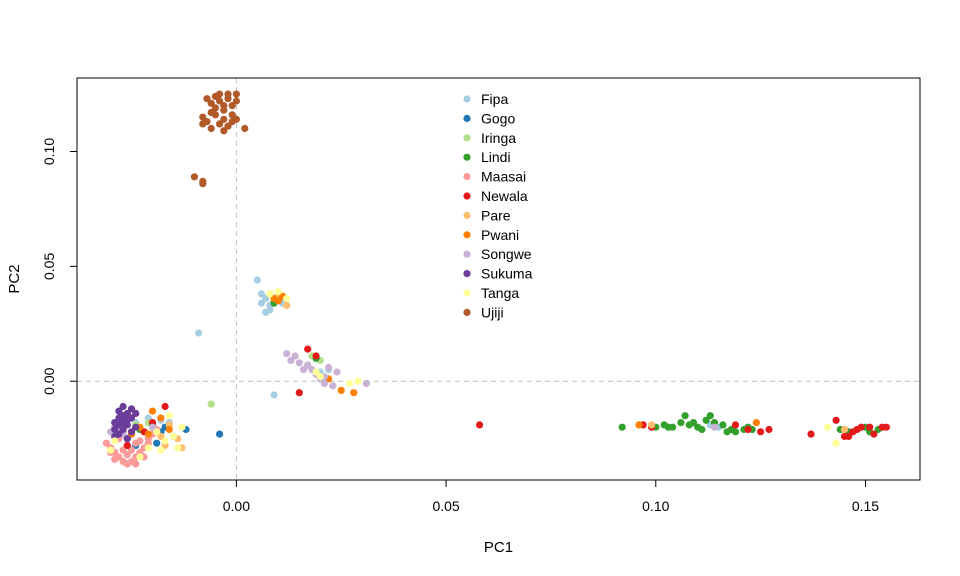 The height and width of the screenshot is (576, 960). Describe the element at coordinates (59, 266) in the screenshot. I see `y-axis: 0.00 0.05 0.10` at that location.